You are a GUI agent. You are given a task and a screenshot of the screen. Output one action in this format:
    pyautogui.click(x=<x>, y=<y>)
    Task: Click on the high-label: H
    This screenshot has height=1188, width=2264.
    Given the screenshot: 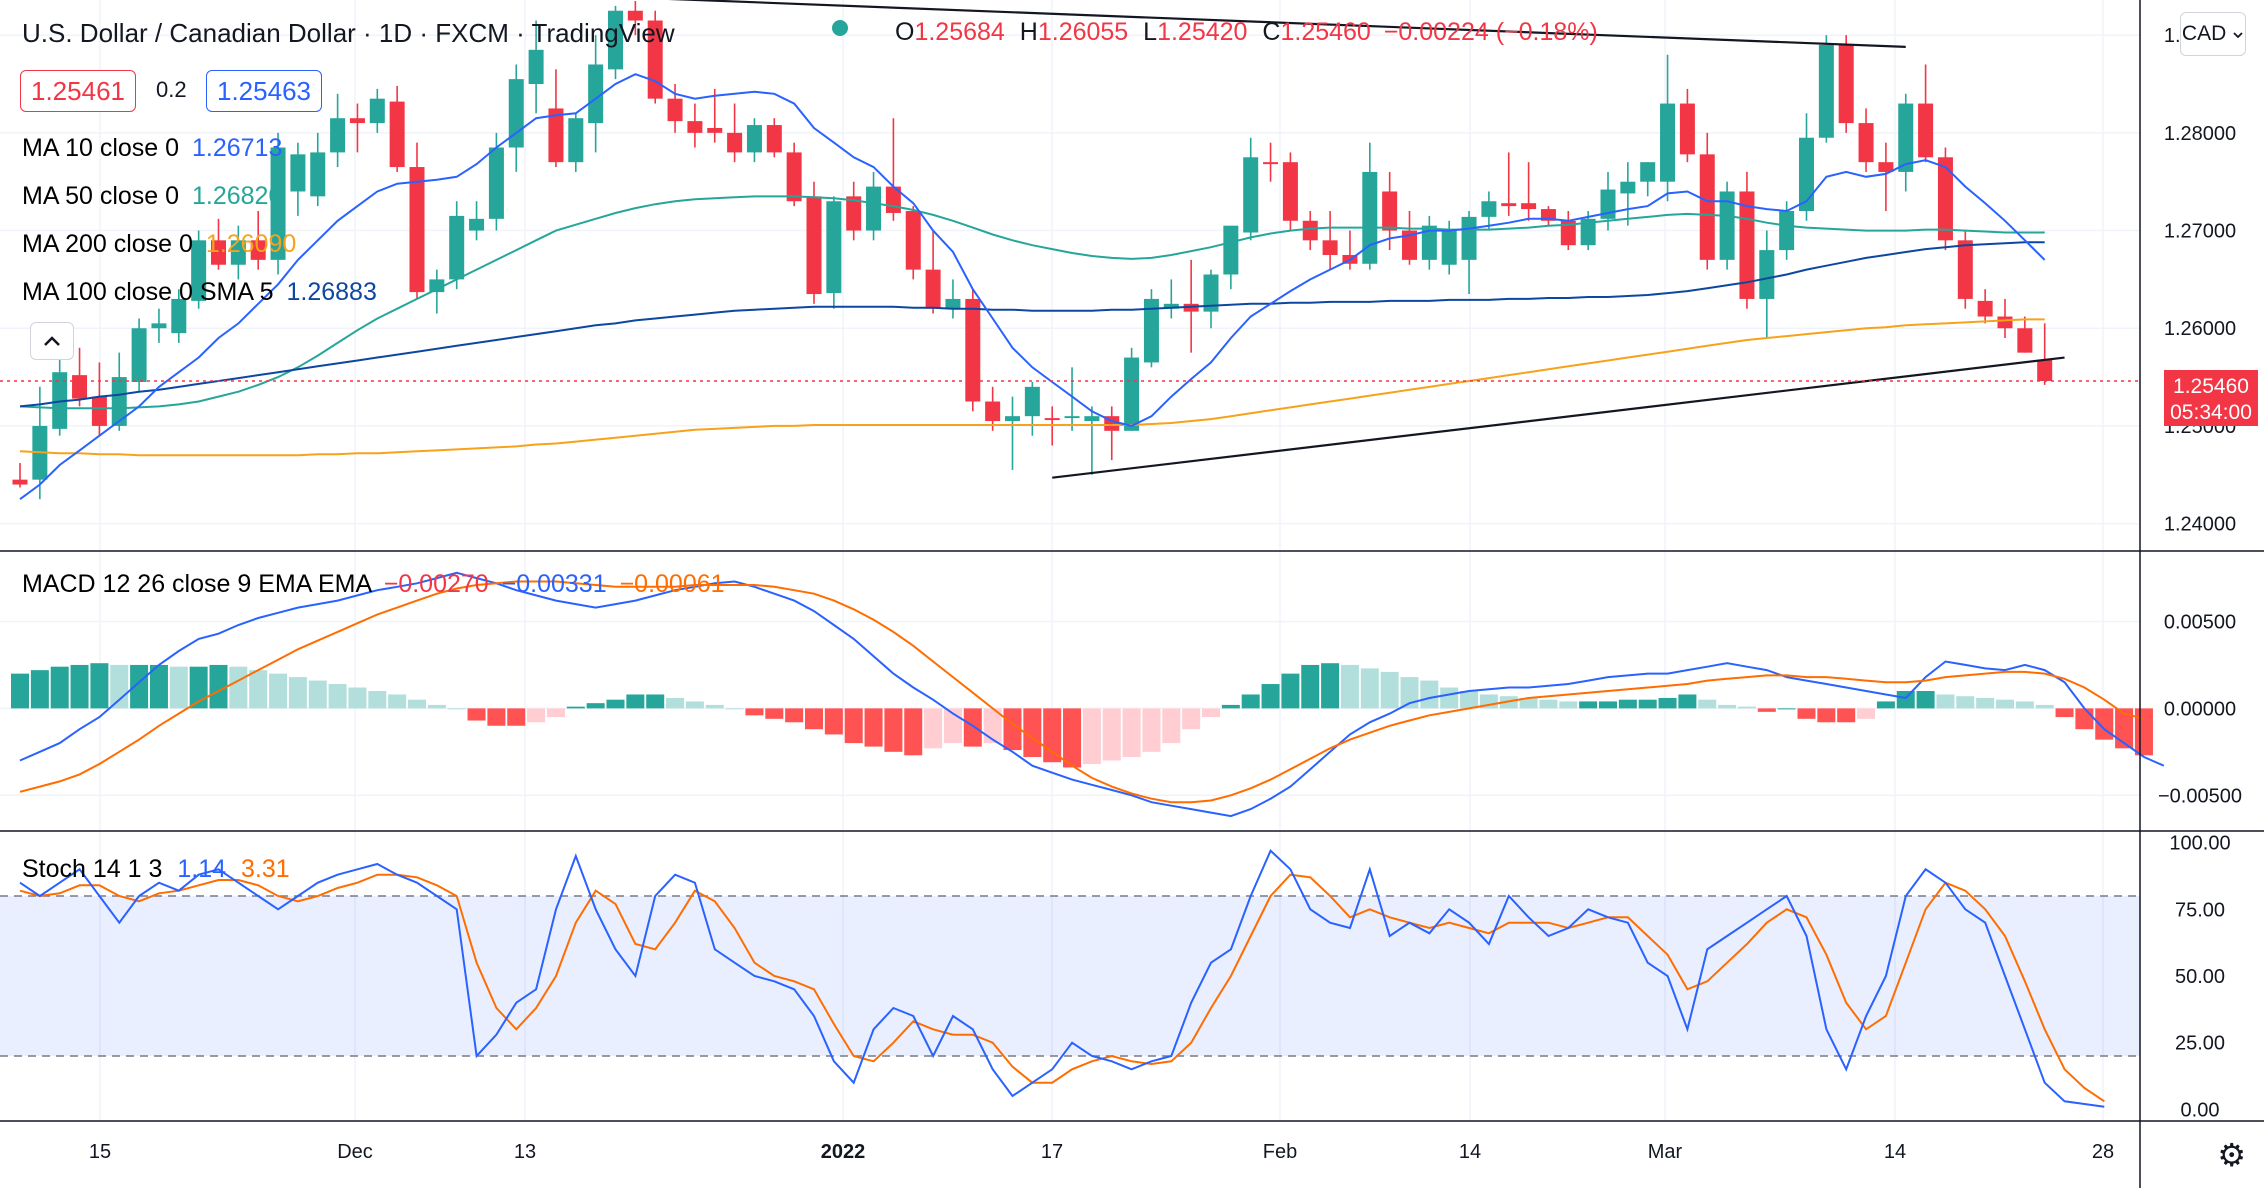 What is the action you would take?
    pyautogui.click(x=1028, y=32)
    